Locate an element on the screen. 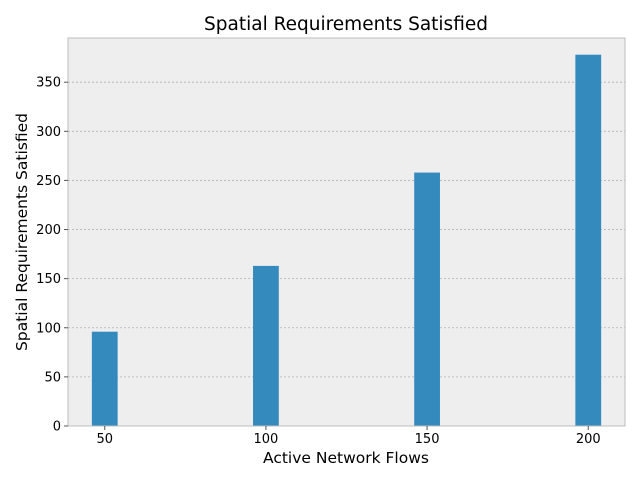 Image resolution: width=640 pixels, height=484 pixels. y-tick-label: 0 is located at coordinates (57, 427).